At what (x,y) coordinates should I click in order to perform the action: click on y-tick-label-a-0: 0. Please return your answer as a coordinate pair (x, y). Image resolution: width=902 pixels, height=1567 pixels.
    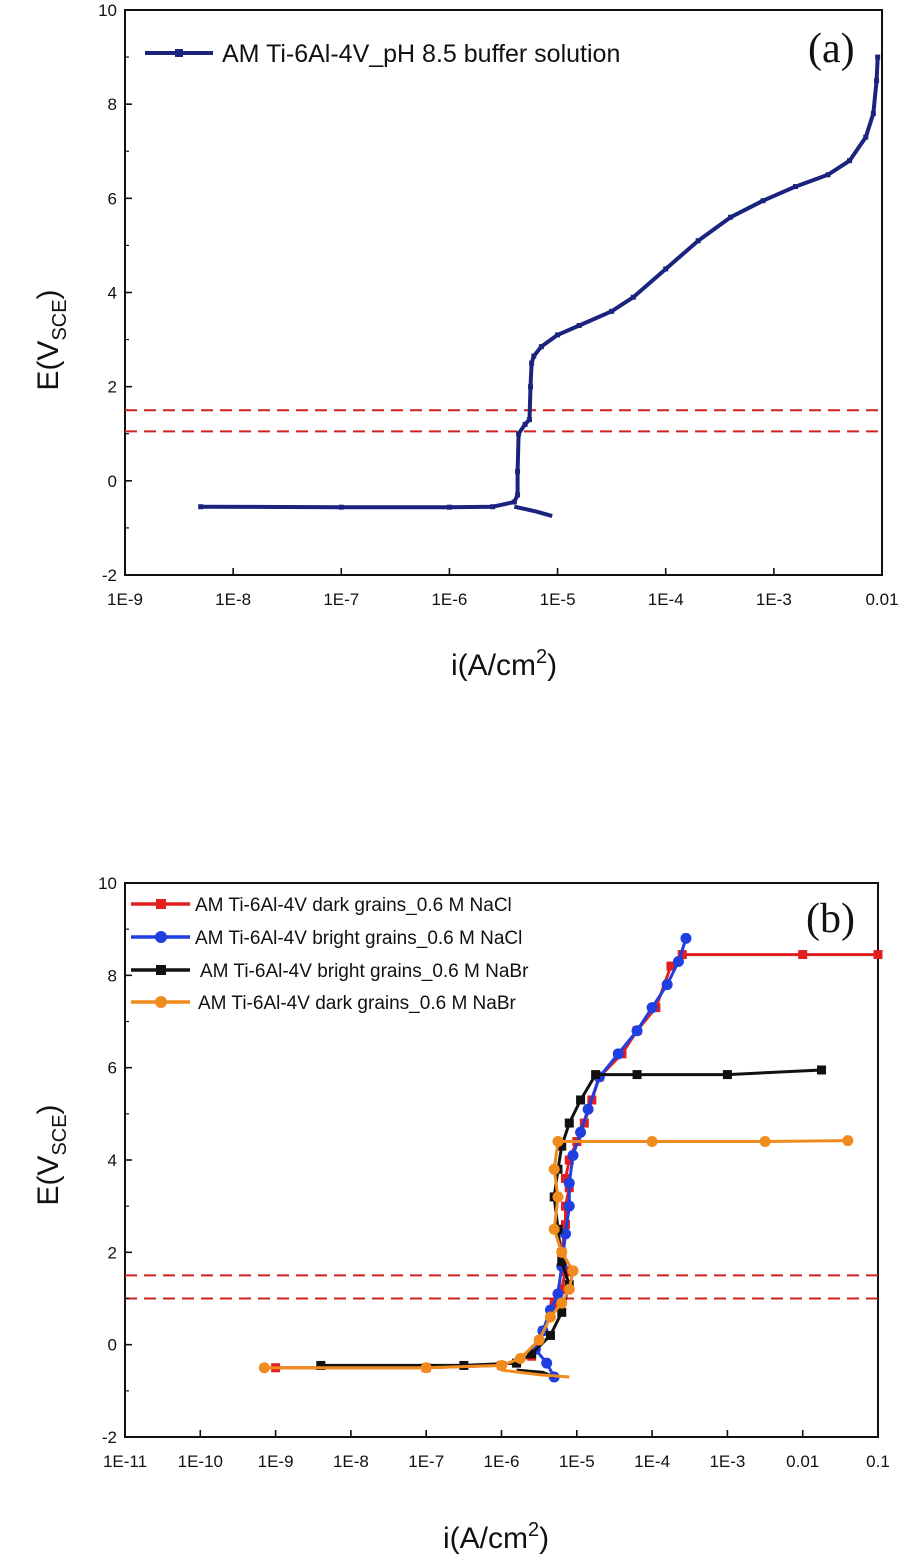
    Looking at the image, I should click on (112, 481).